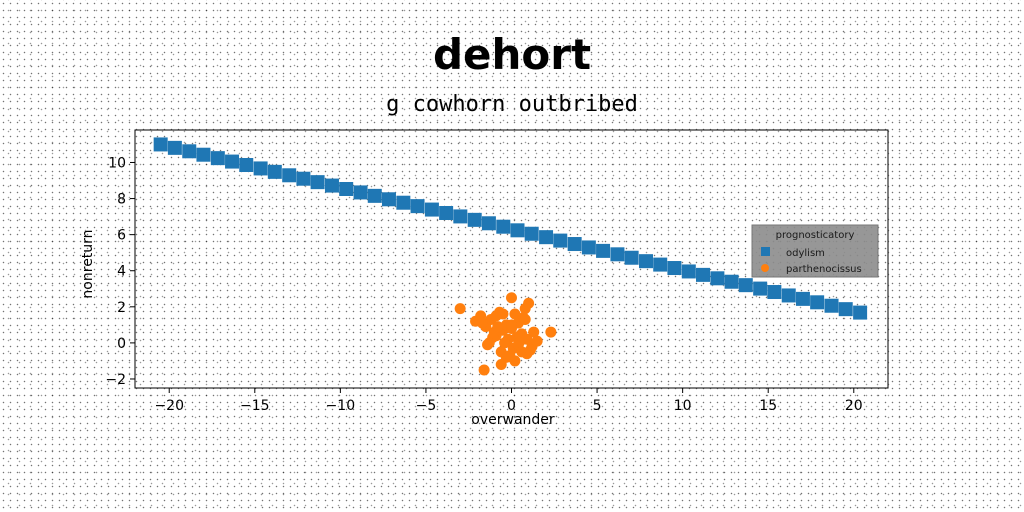 The height and width of the screenshot is (512, 1024). Describe the element at coordinates (815, 235) in the screenshot. I see `legend-title: prognosticatory` at that location.